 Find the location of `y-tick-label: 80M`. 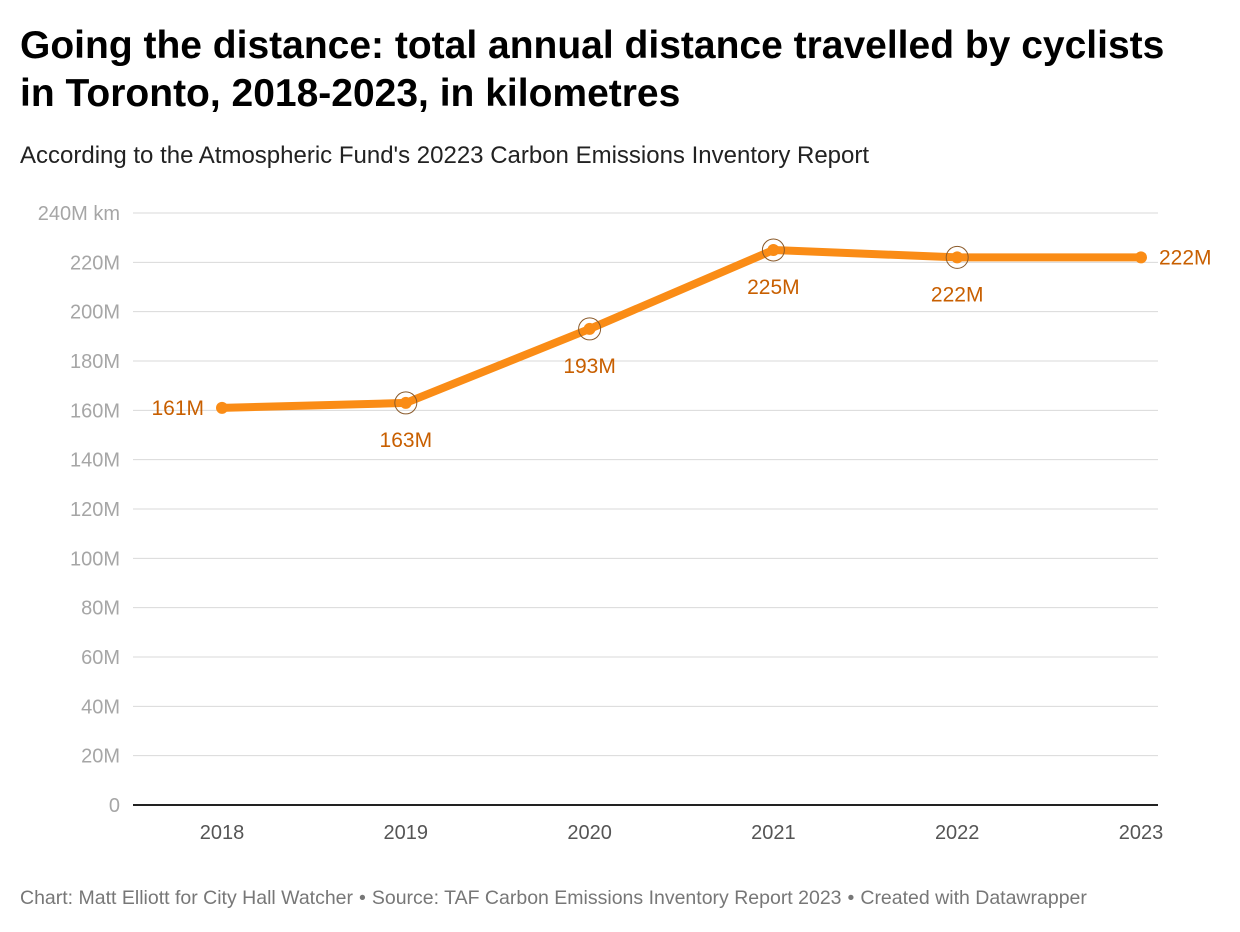

y-tick-label: 80M is located at coordinates (100, 609).